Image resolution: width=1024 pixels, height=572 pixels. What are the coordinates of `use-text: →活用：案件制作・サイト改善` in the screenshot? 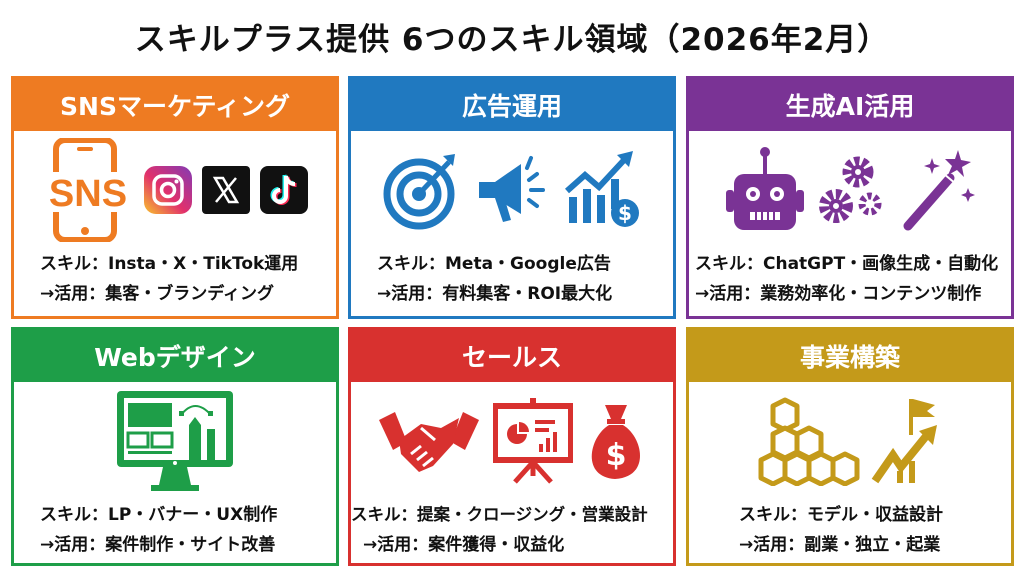 It's located at (158, 545).